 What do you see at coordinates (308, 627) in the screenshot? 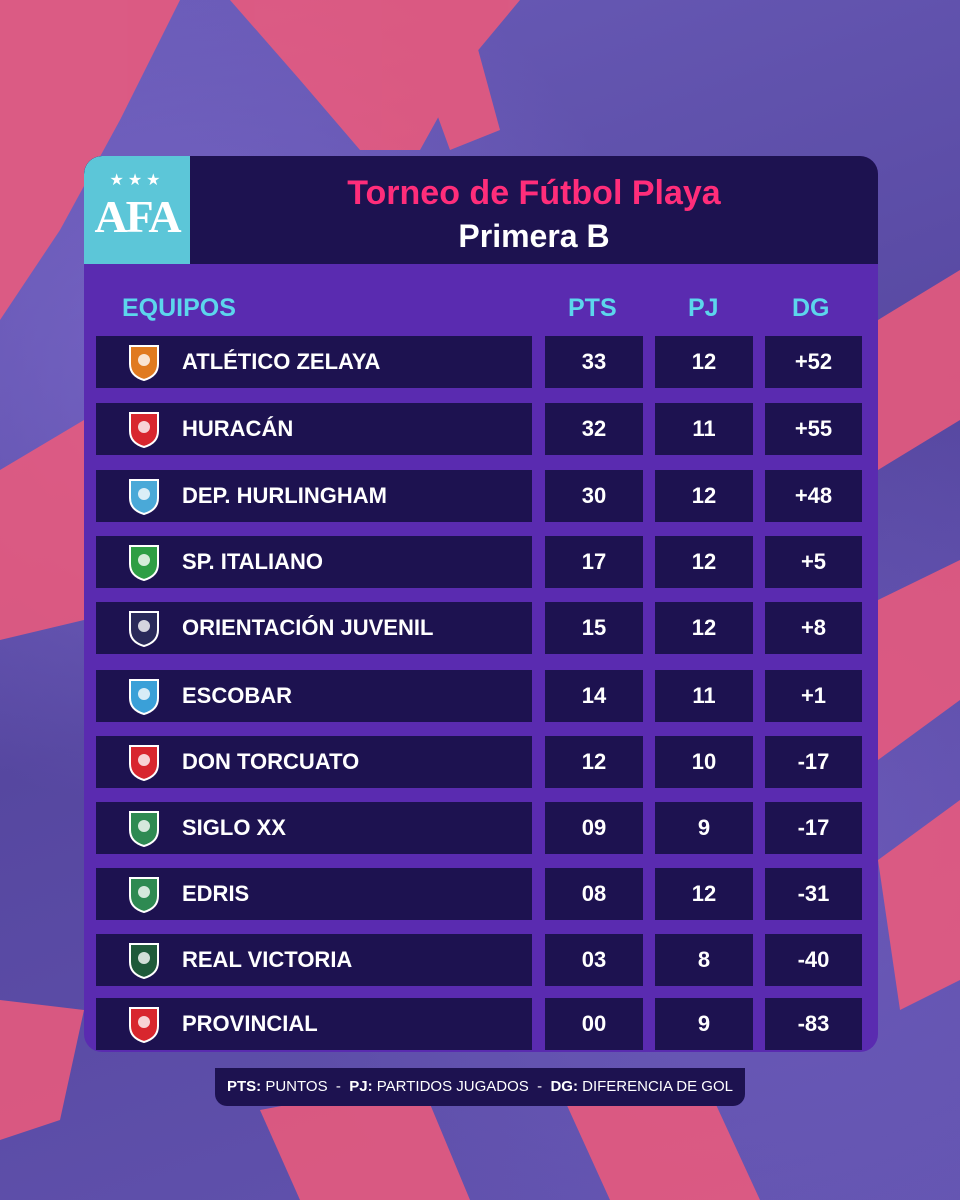
I see `team-name: ORIENTACIÓN JUVENIL` at bounding box center [308, 627].